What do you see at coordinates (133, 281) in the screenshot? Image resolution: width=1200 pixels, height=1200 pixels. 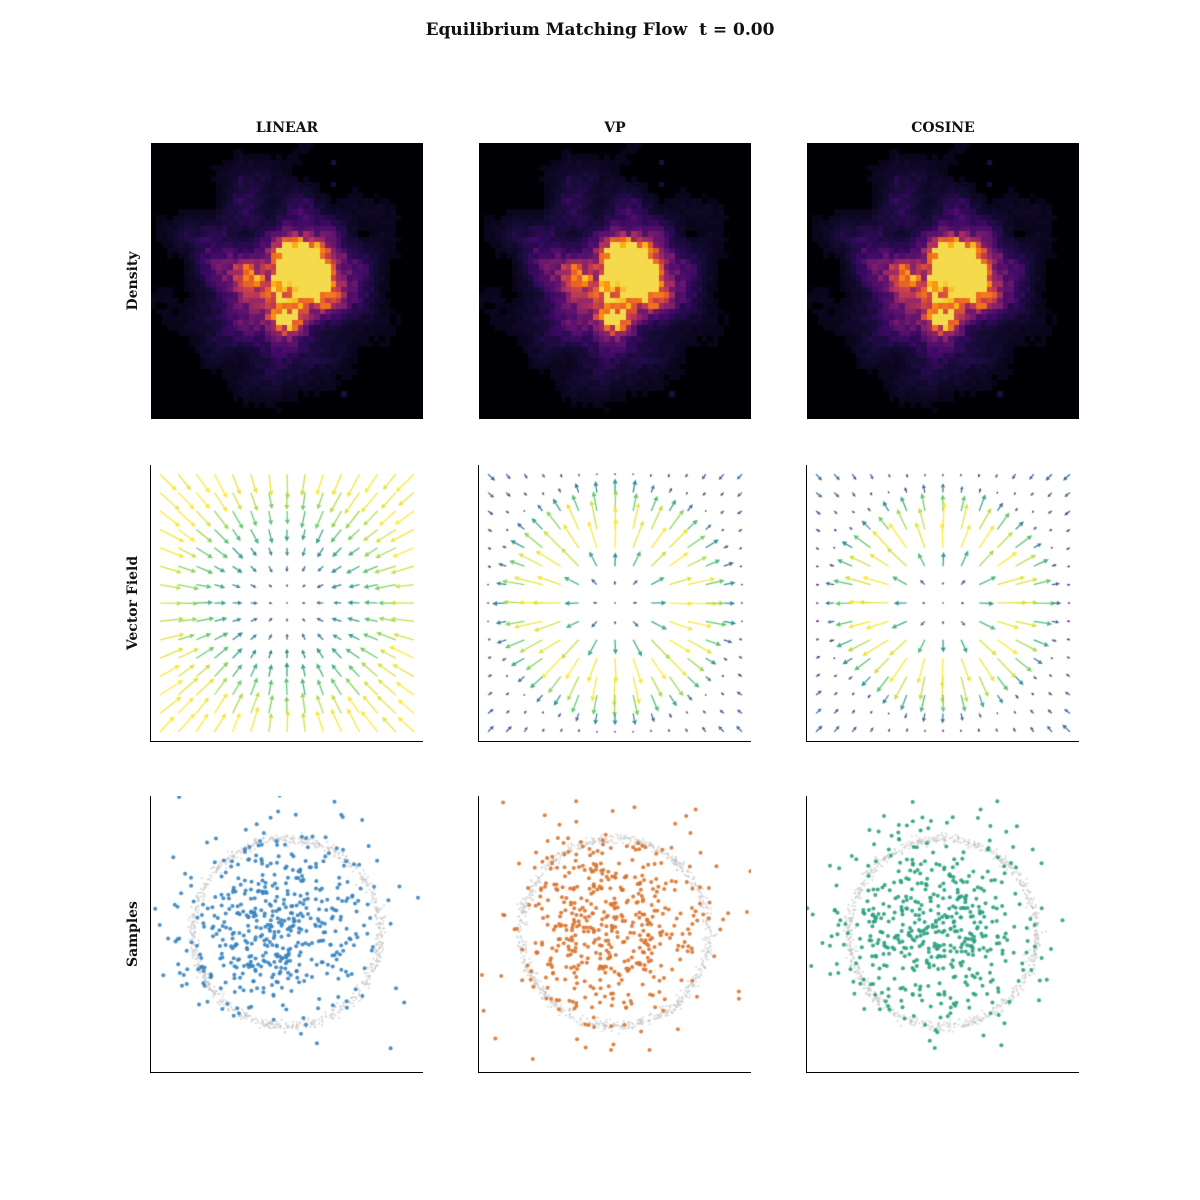 I see `row-label-density: Density` at bounding box center [133, 281].